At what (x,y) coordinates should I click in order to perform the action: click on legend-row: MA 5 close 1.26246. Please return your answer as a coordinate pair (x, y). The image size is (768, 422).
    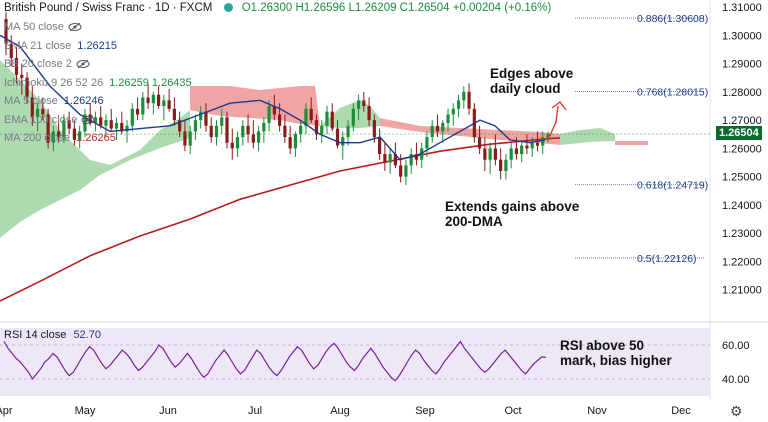
    Looking at the image, I should click on (54, 101).